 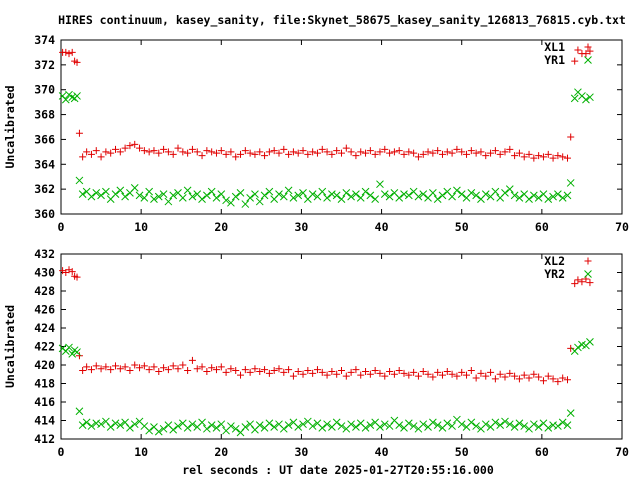 What do you see at coordinates (554, 261) in the screenshot?
I see `legend-label-xl2: XL2` at bounding box center [554, 261].